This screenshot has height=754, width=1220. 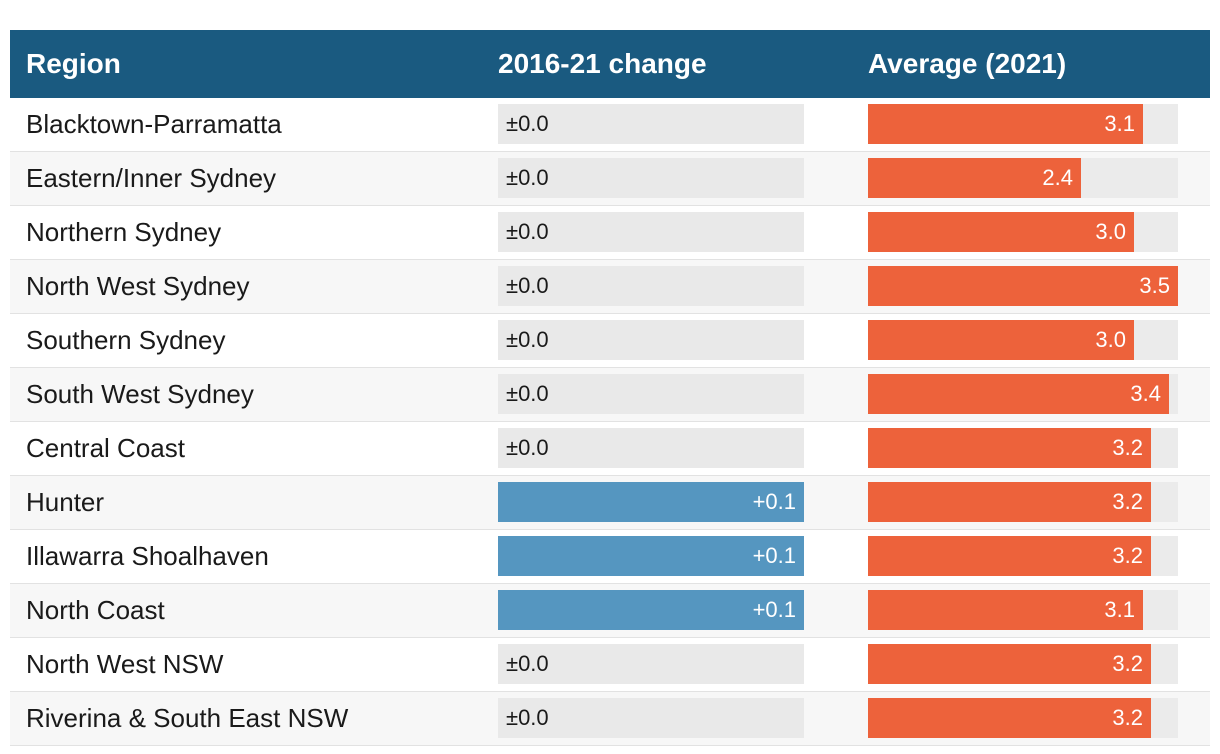 What do you see at coordinates (967, 63) in the screenshot?
I see `column-header-average: Average (2021)` at bounding box center [967, 63].